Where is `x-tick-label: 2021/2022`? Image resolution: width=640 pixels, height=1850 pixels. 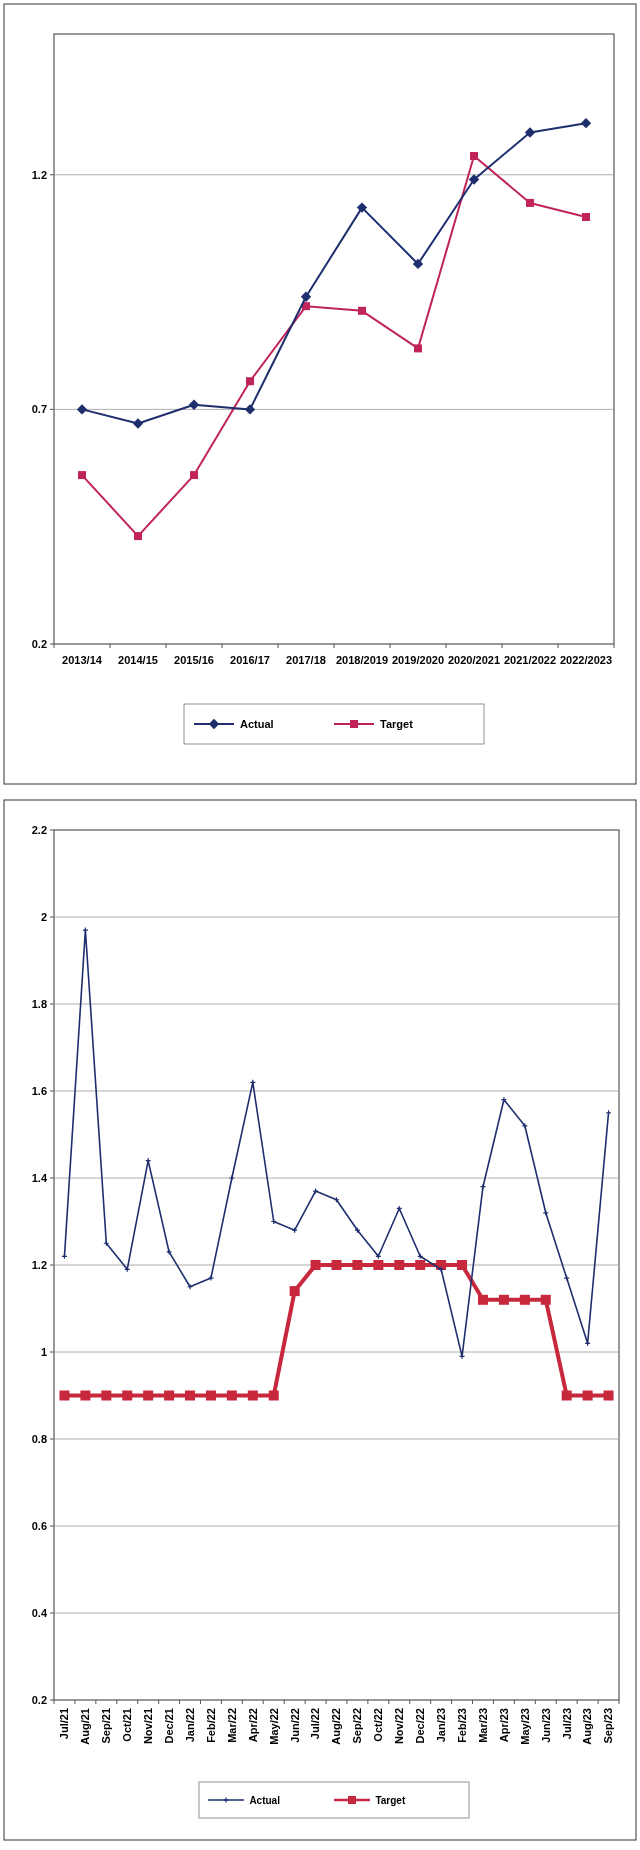
x-tick-label: 2021/2022 is located at coordinates (530, 660).